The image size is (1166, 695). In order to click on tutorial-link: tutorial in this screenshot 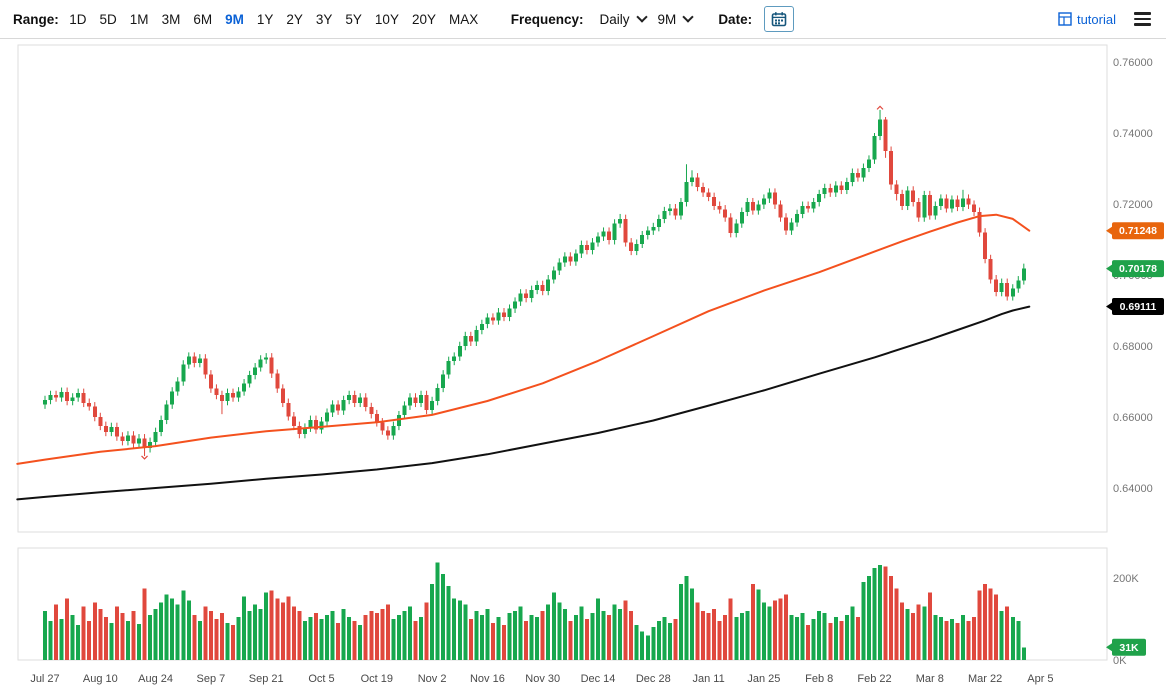, I will do `click(1087, 19)`.